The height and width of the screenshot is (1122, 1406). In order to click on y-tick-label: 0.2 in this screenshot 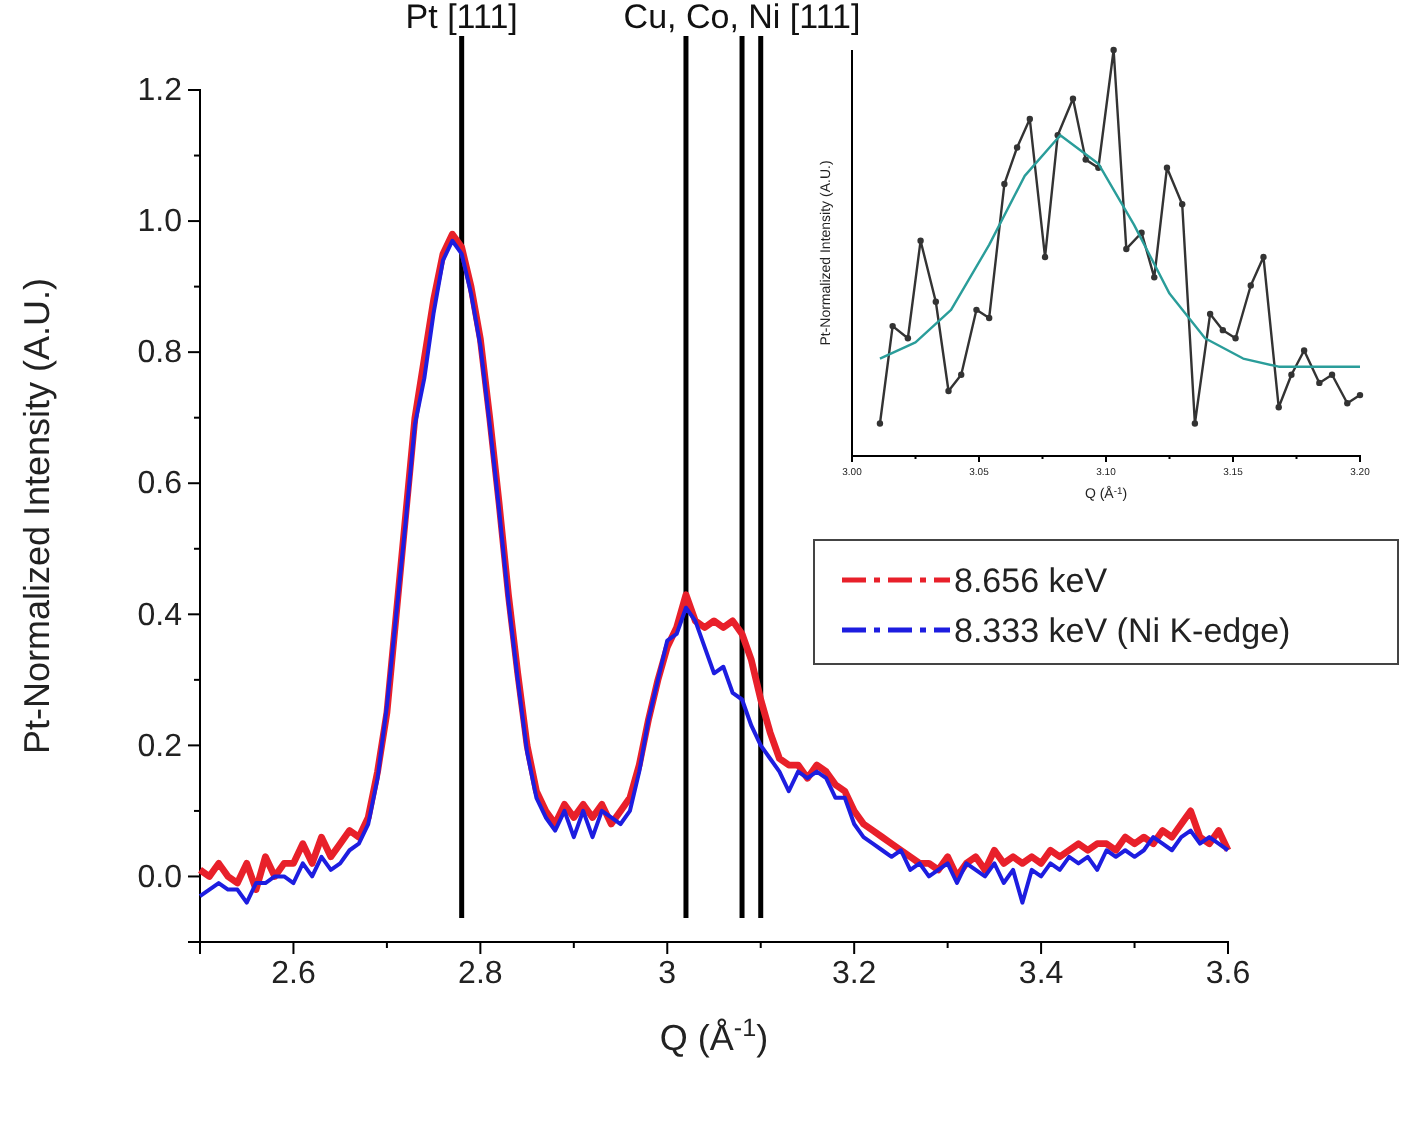, I will do `click(160, 746)`.